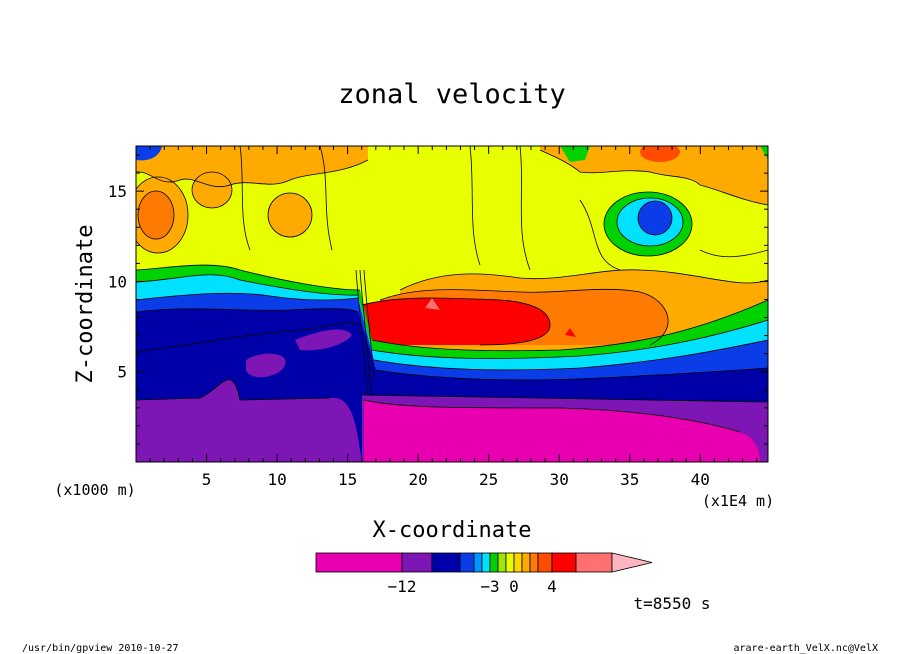 The image size is (904, 654). Describe the element at coordinates (276, 479) in the screenshot. I see `x-tick-label: 10` at that location.